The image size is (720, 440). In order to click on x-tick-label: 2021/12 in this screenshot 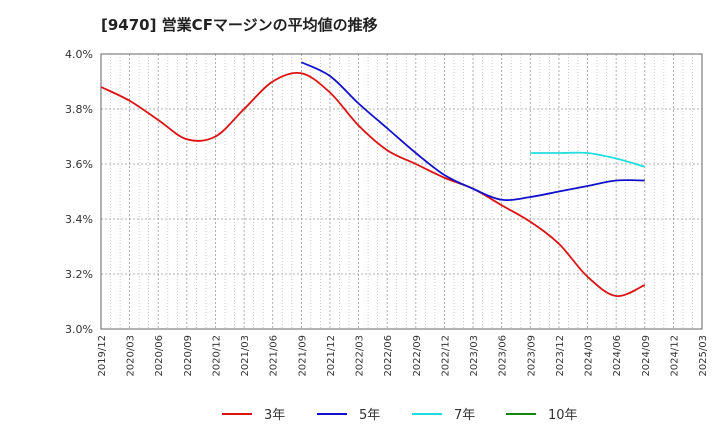, I will do `click(331, 356)`.